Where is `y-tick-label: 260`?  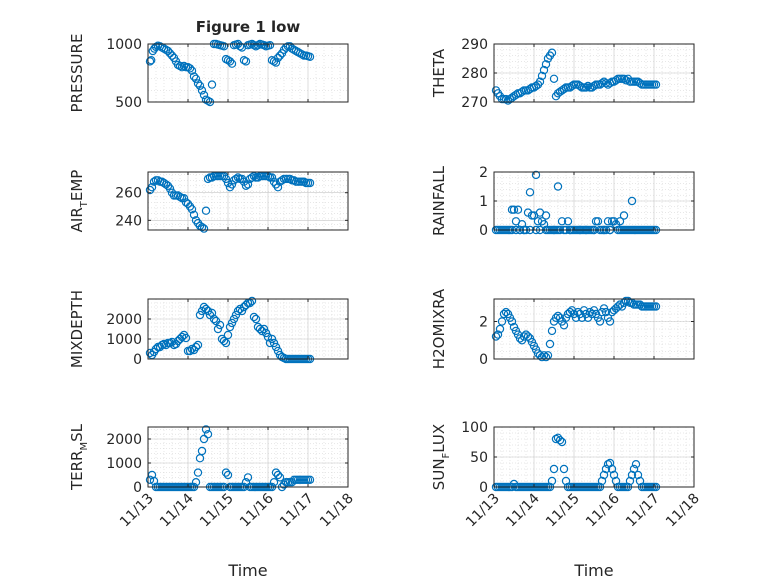 y-tick-label: 260 is located at coordinates (128, 194).